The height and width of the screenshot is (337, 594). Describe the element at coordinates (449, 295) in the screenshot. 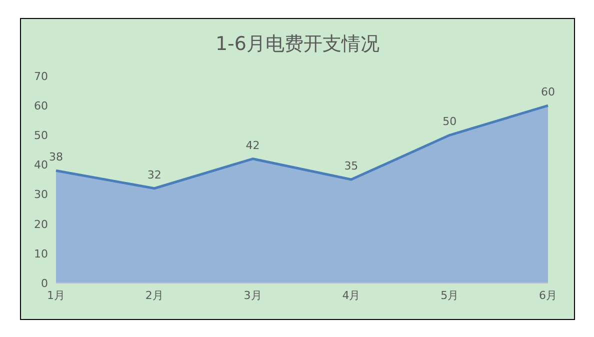

I see `x-tick-label: 5月` at that location.